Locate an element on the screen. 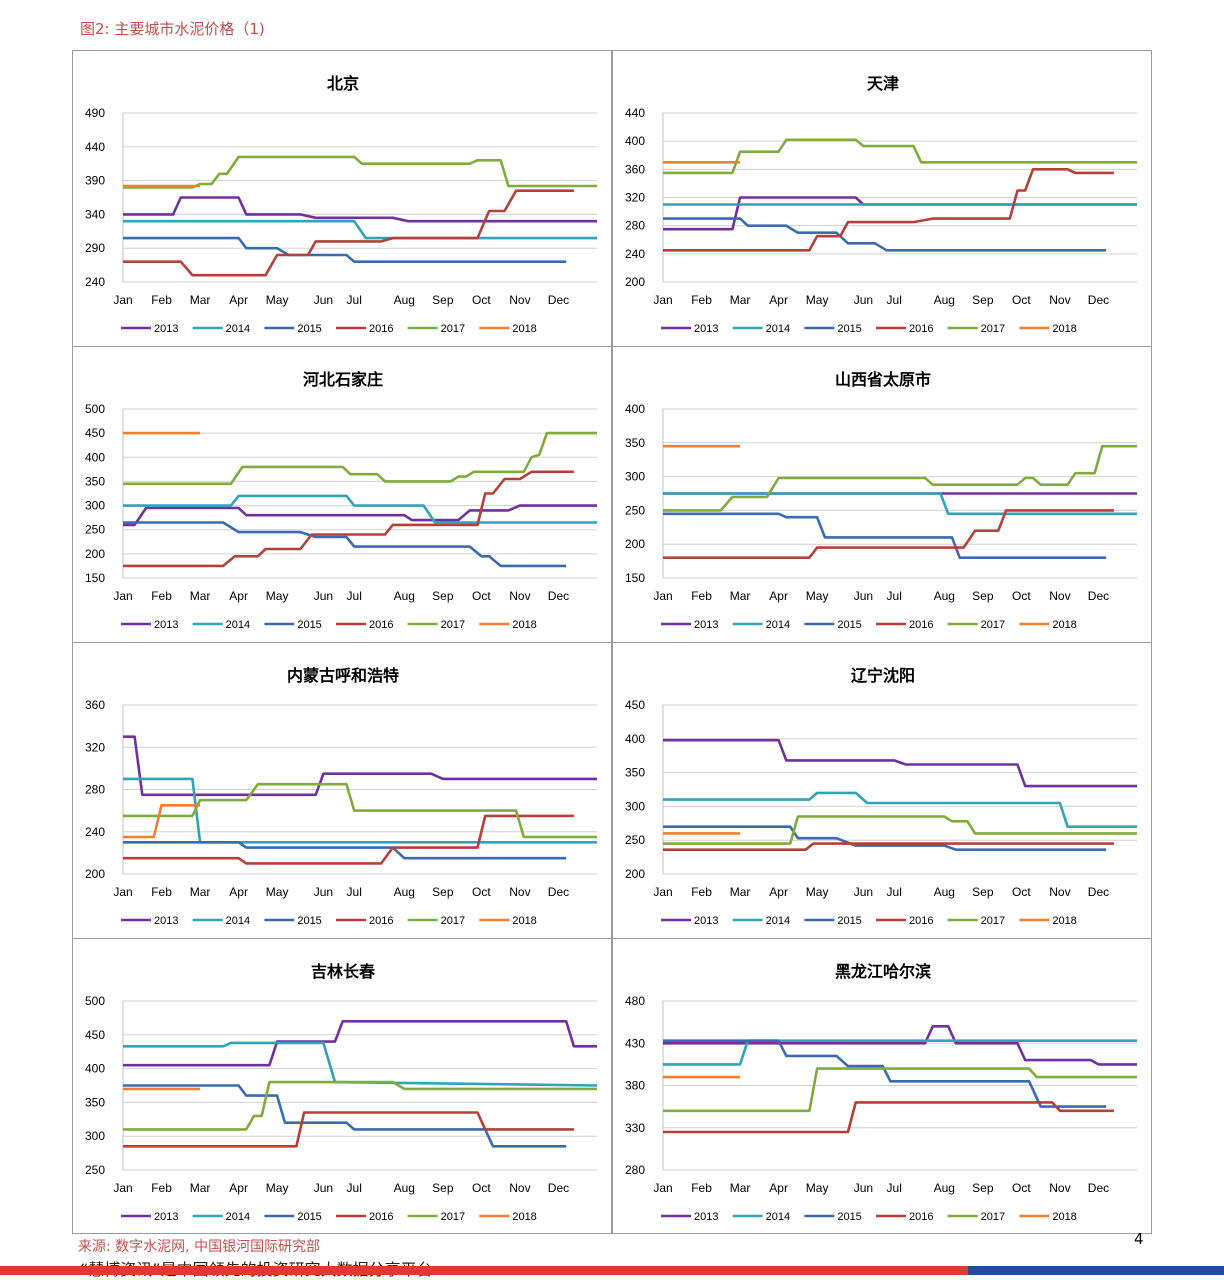 The height and width of the screenshot is (1280, 1224). y-tick-label: 320 is located at coordinates (95, 747).